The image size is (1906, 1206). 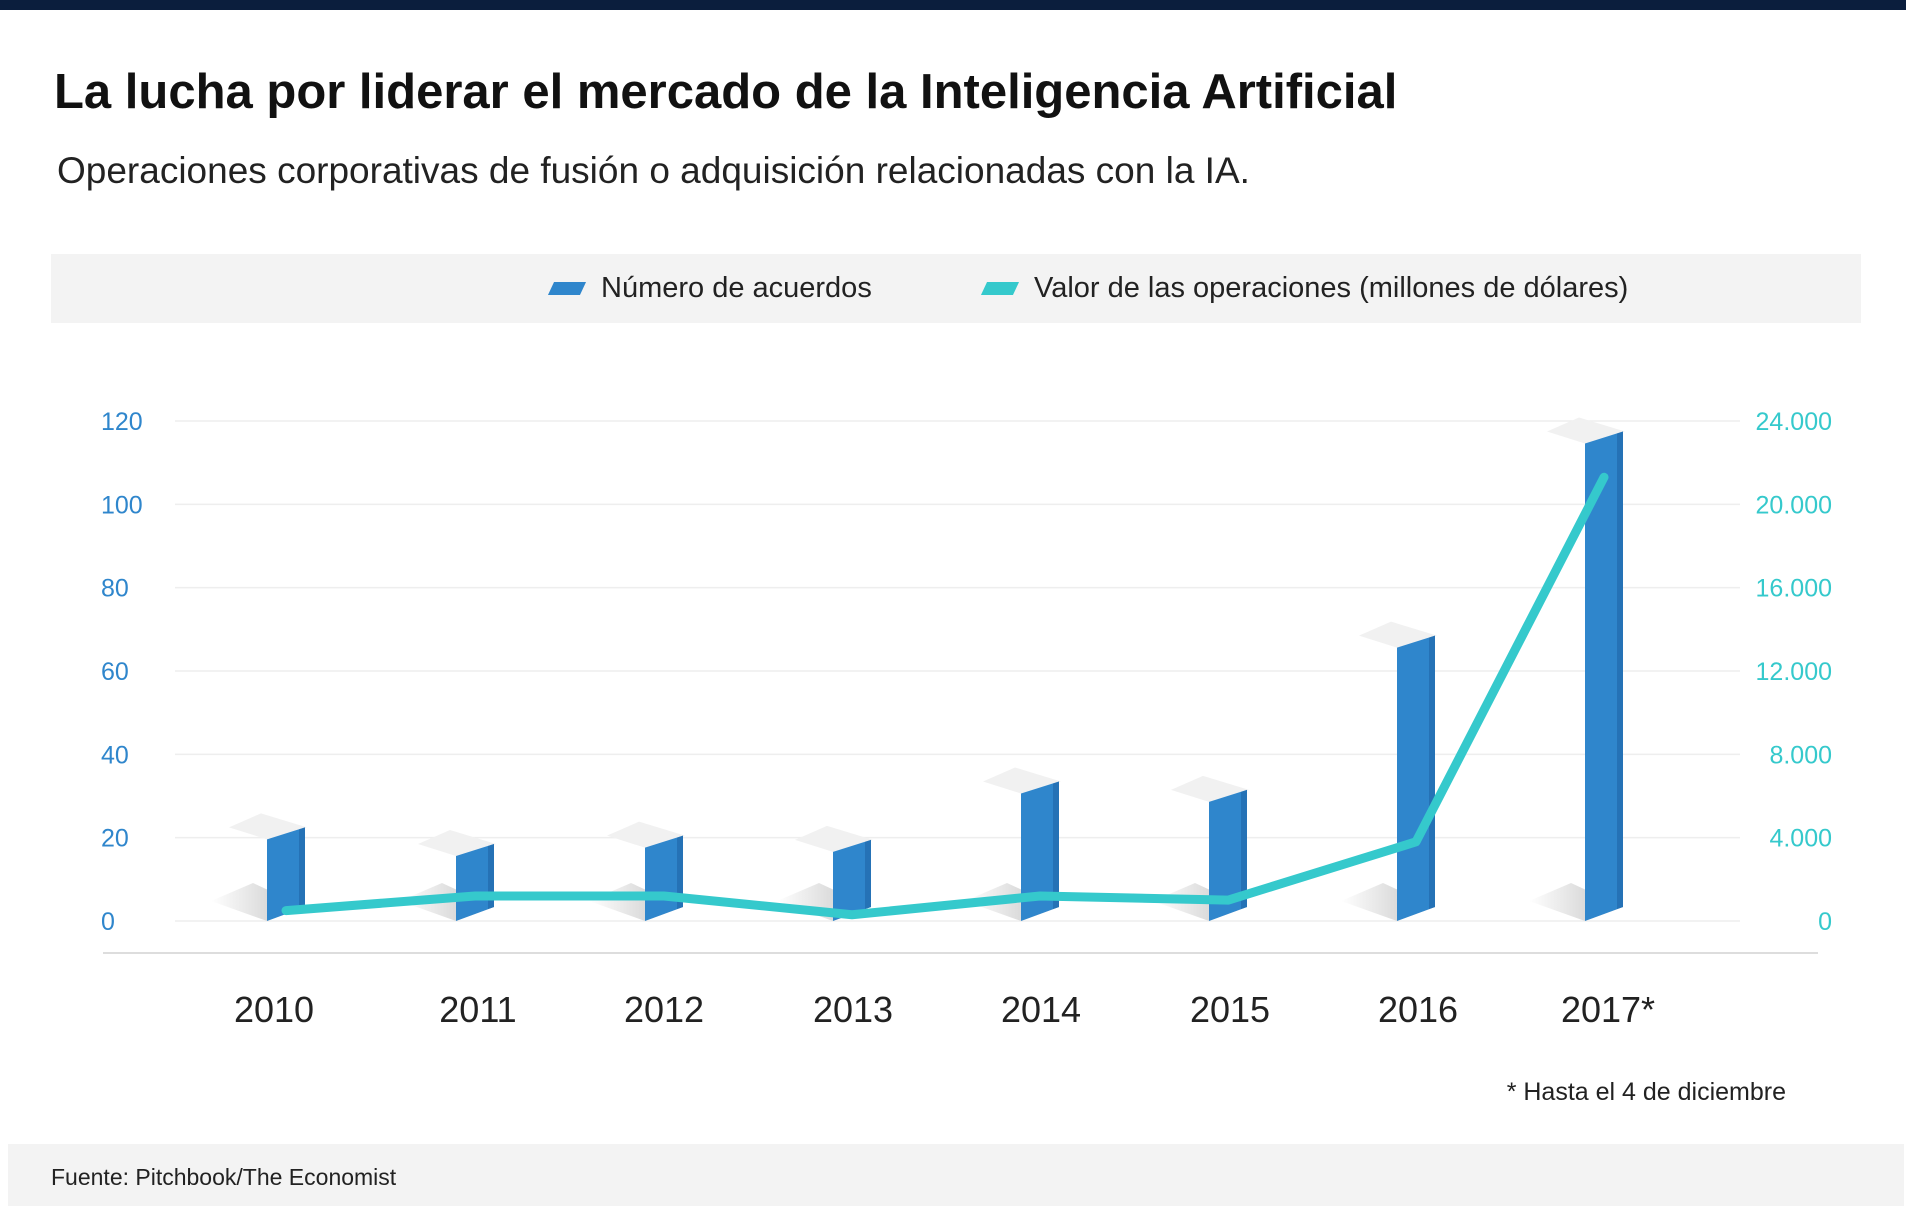 What do you see at coordinates (122, 505) in the screenshot?
I see `left-axis-tick-label: 100` at bounding box center [122, 505].